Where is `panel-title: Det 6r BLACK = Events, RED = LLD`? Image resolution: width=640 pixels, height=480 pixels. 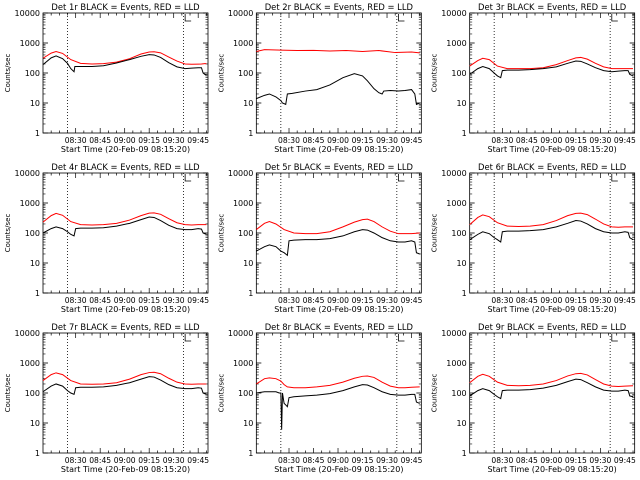 panel-title: Det 6r BLACK = Events, RED = LLD is located at coordinates (552, 167).